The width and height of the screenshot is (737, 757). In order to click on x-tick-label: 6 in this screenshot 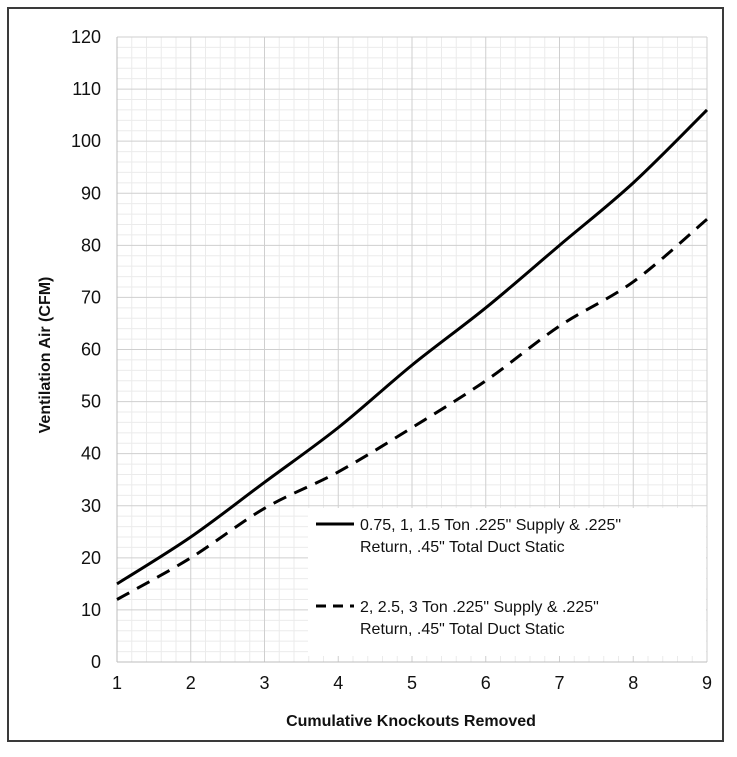, I will do `click(486, 683)`.